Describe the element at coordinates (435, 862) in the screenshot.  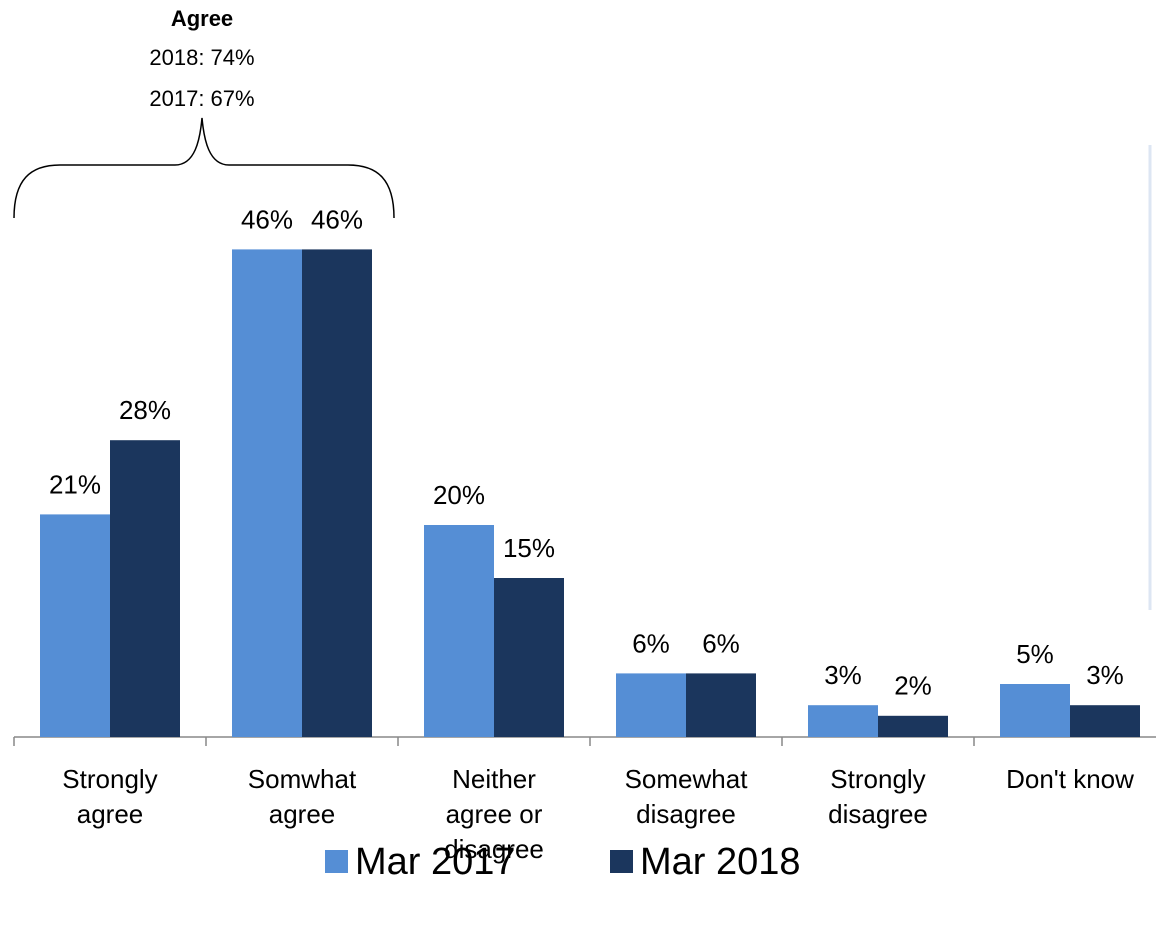
I see `legend-label: Mar 2017` at that location.